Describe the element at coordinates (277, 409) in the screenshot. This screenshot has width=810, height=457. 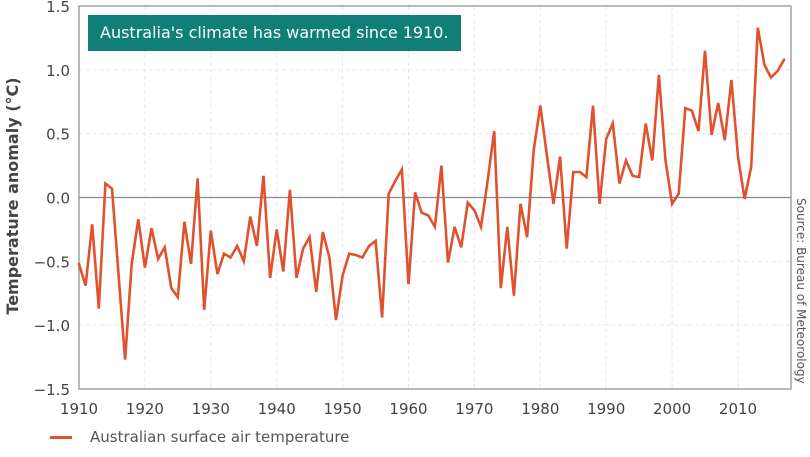
I see `x-tick-label: 1940` at that location.